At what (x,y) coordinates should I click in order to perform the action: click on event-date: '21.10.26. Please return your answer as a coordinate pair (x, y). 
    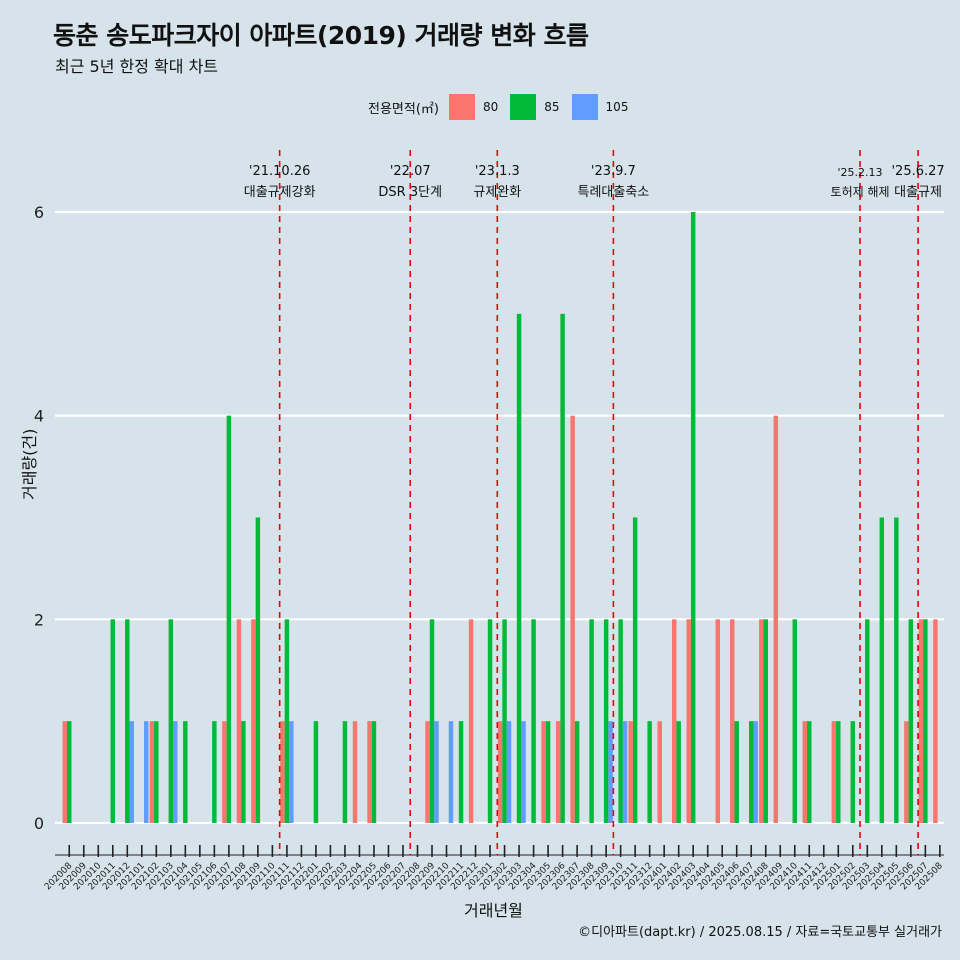
    Looking at the image, I should click on (279, 171).